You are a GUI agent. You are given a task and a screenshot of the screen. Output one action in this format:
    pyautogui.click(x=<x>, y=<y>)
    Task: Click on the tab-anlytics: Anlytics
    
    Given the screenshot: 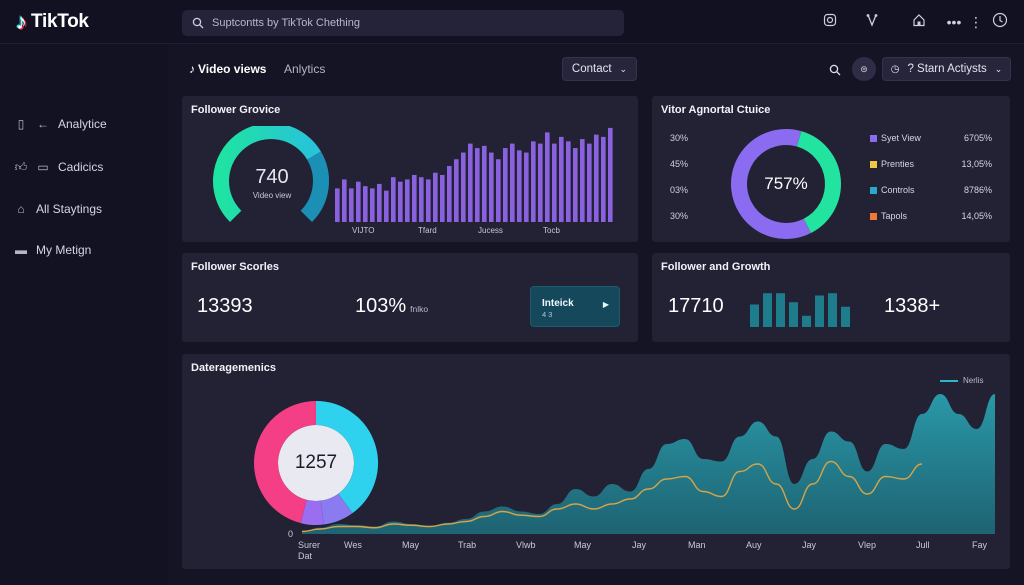 What is the action you would take?
    pyautogui.click(x=304, y=69)
    